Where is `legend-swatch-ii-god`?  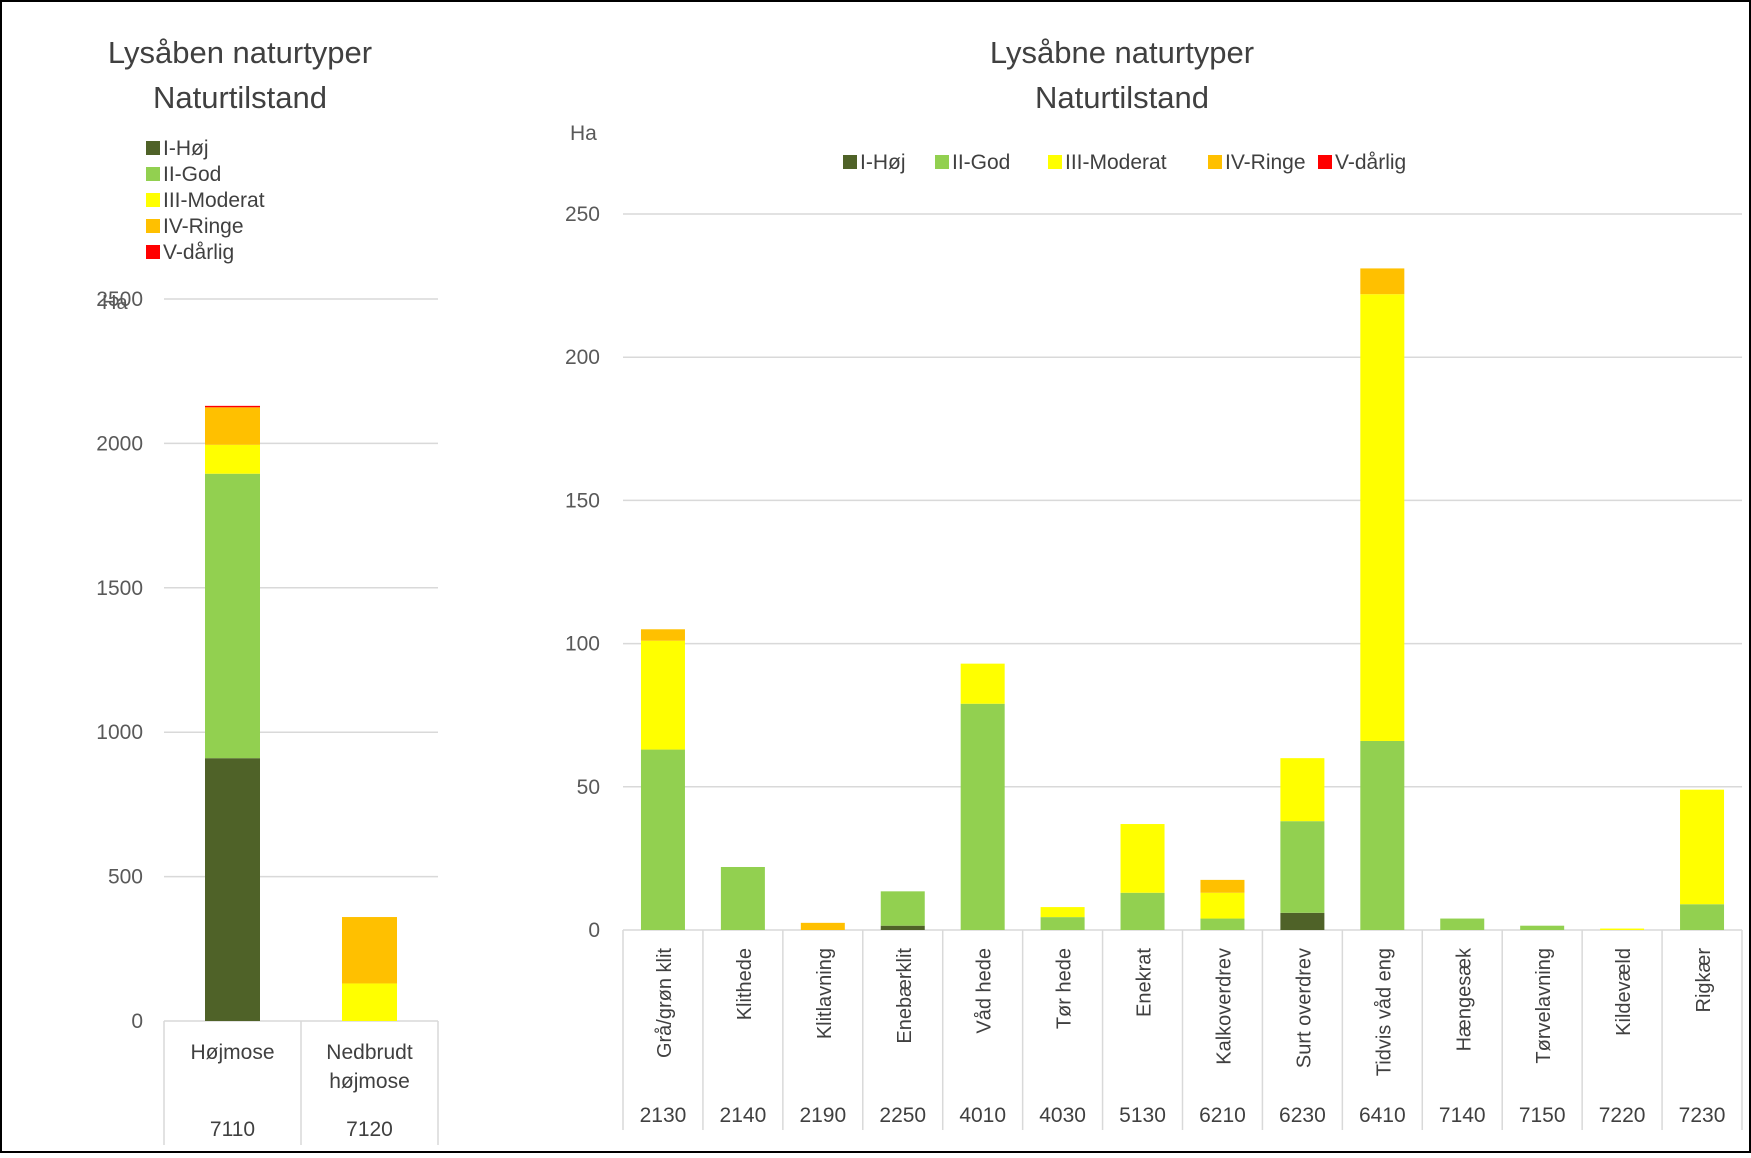 legend-swatch-ii-god is located at coordinates (942, 162).